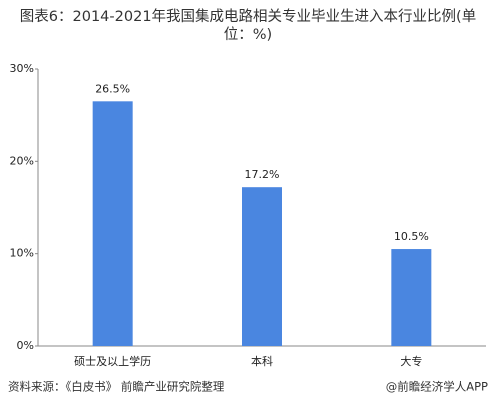 This screenshot has width=496, height=409. I want to click on x-tick-label: 大专, so click(411, 361).